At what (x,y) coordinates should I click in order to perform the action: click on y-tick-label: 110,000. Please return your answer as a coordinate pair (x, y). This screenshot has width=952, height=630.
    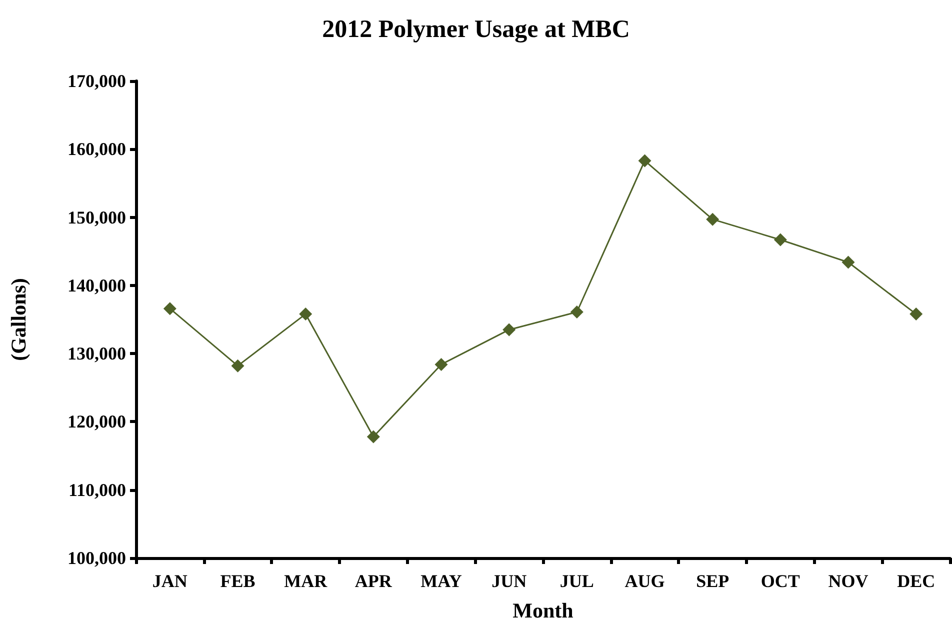
    Looking at the image, I should click on (97, 490).